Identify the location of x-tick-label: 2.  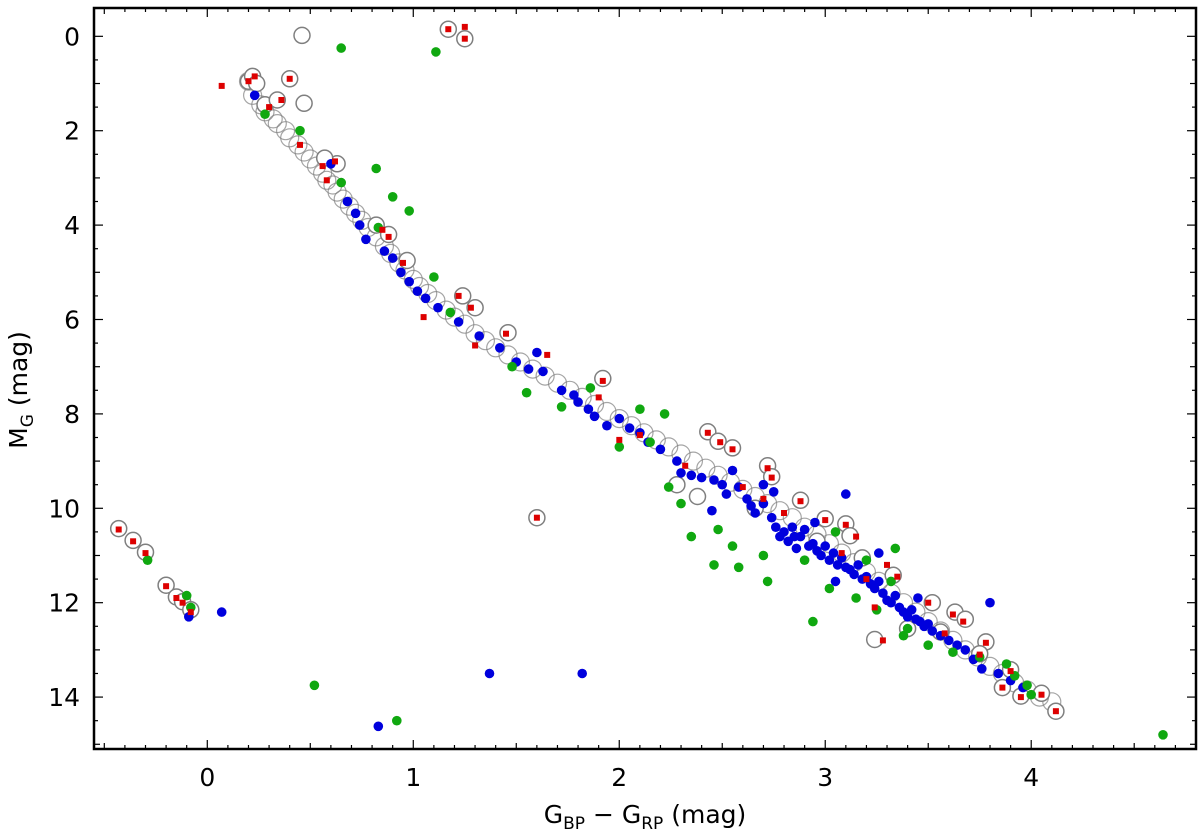
(619, 777).